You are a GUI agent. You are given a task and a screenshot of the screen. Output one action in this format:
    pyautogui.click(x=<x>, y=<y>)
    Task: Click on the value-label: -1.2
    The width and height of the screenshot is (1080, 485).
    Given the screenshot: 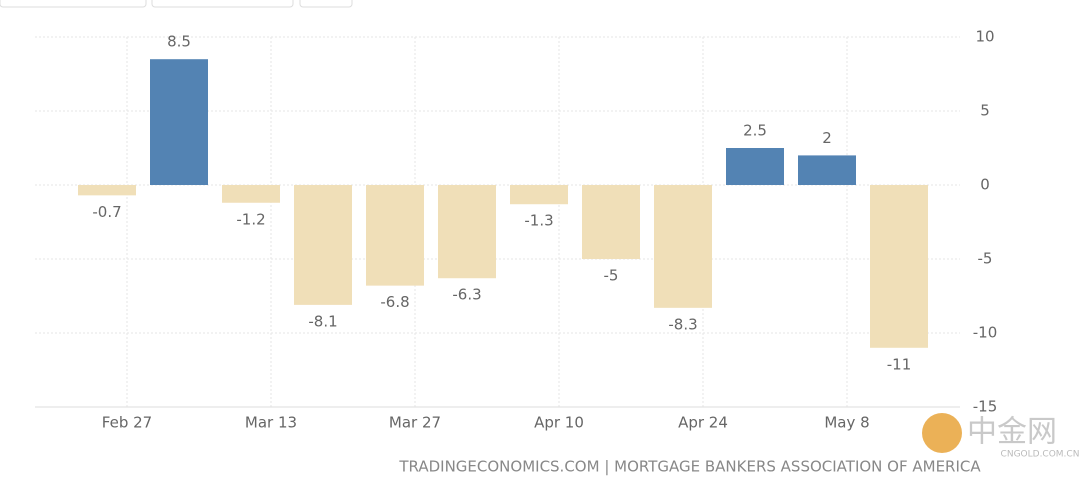 What is the action you would take?
    pyautogui.click(x=250, y=219)
    